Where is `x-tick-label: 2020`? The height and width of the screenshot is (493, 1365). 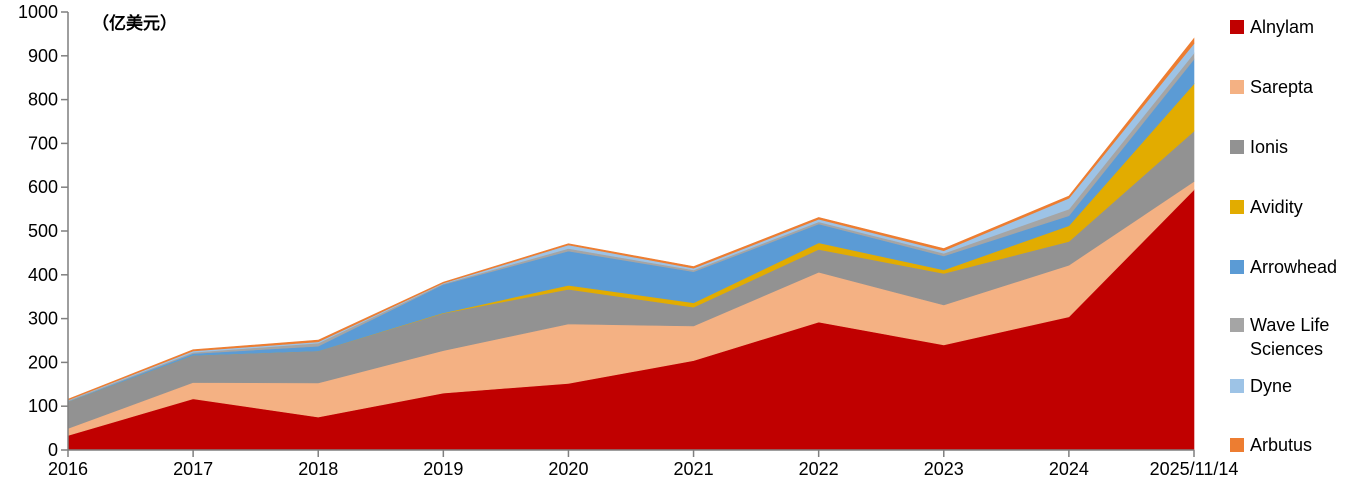
x-tick-label: 2020 is located at coordinates (568, 469).